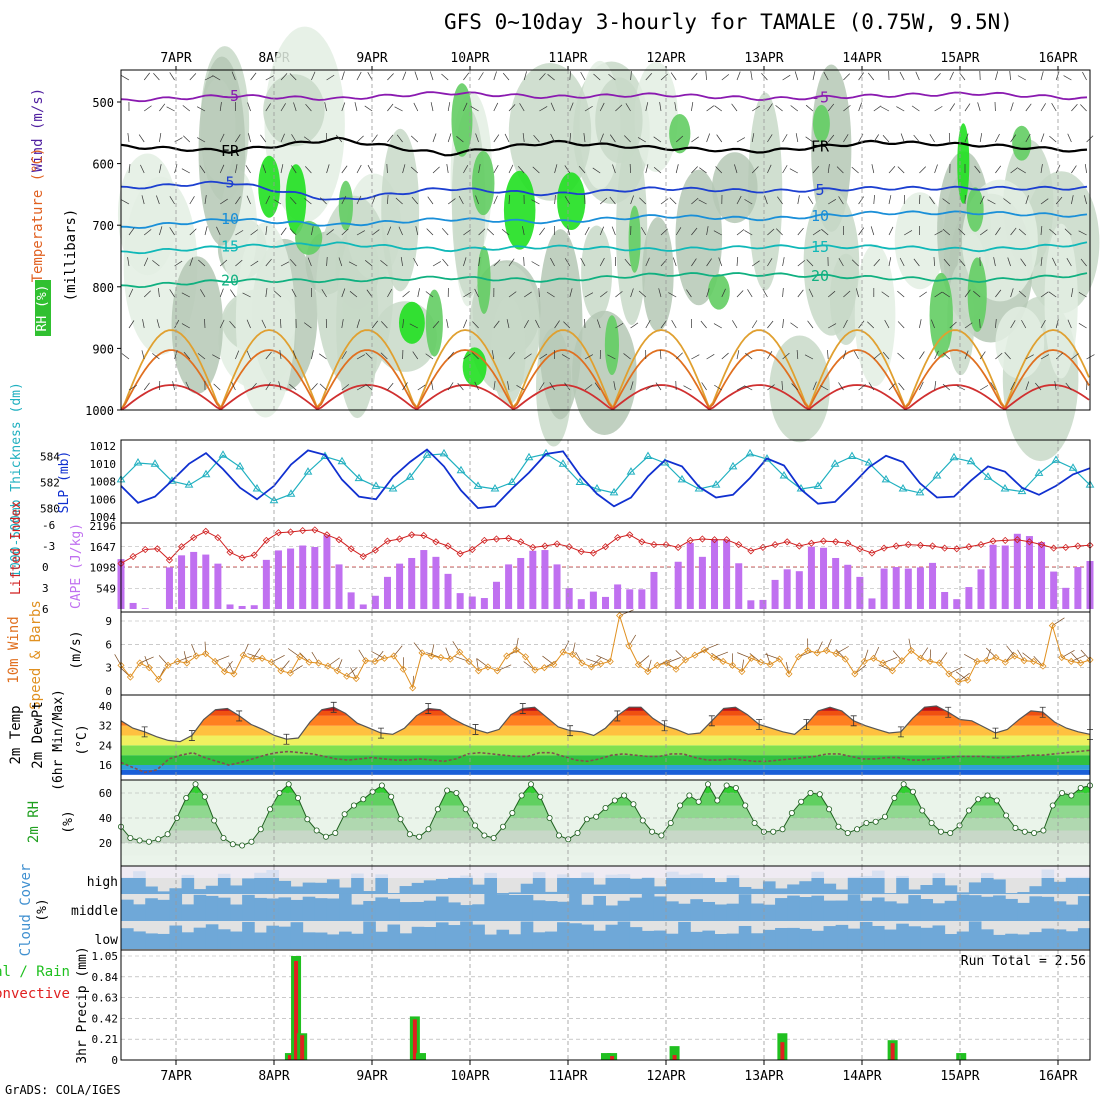  I want to click on precip-total-bar, so click(961, 1056).